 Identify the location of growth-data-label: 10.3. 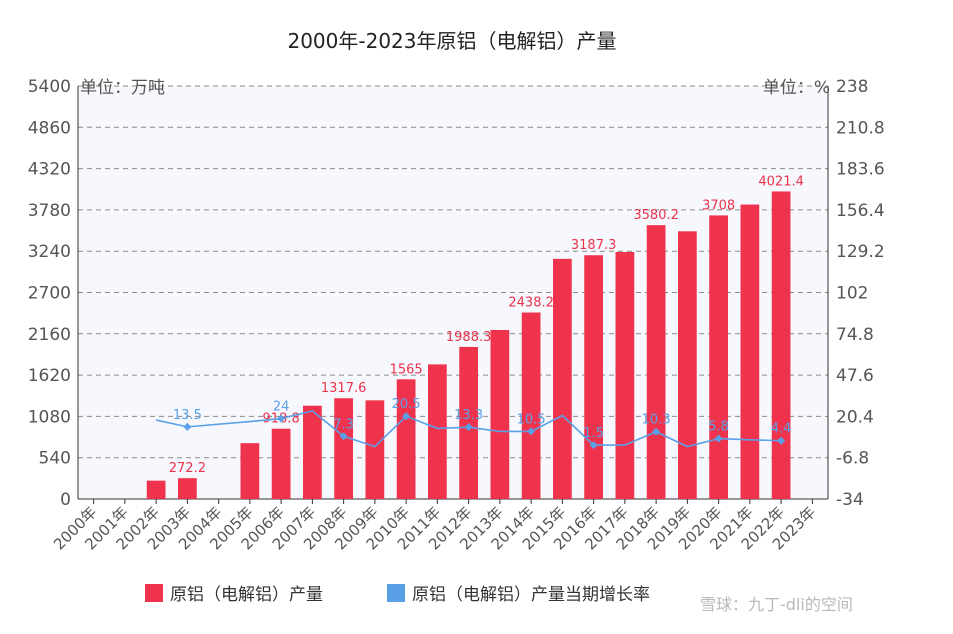
(656, 420).